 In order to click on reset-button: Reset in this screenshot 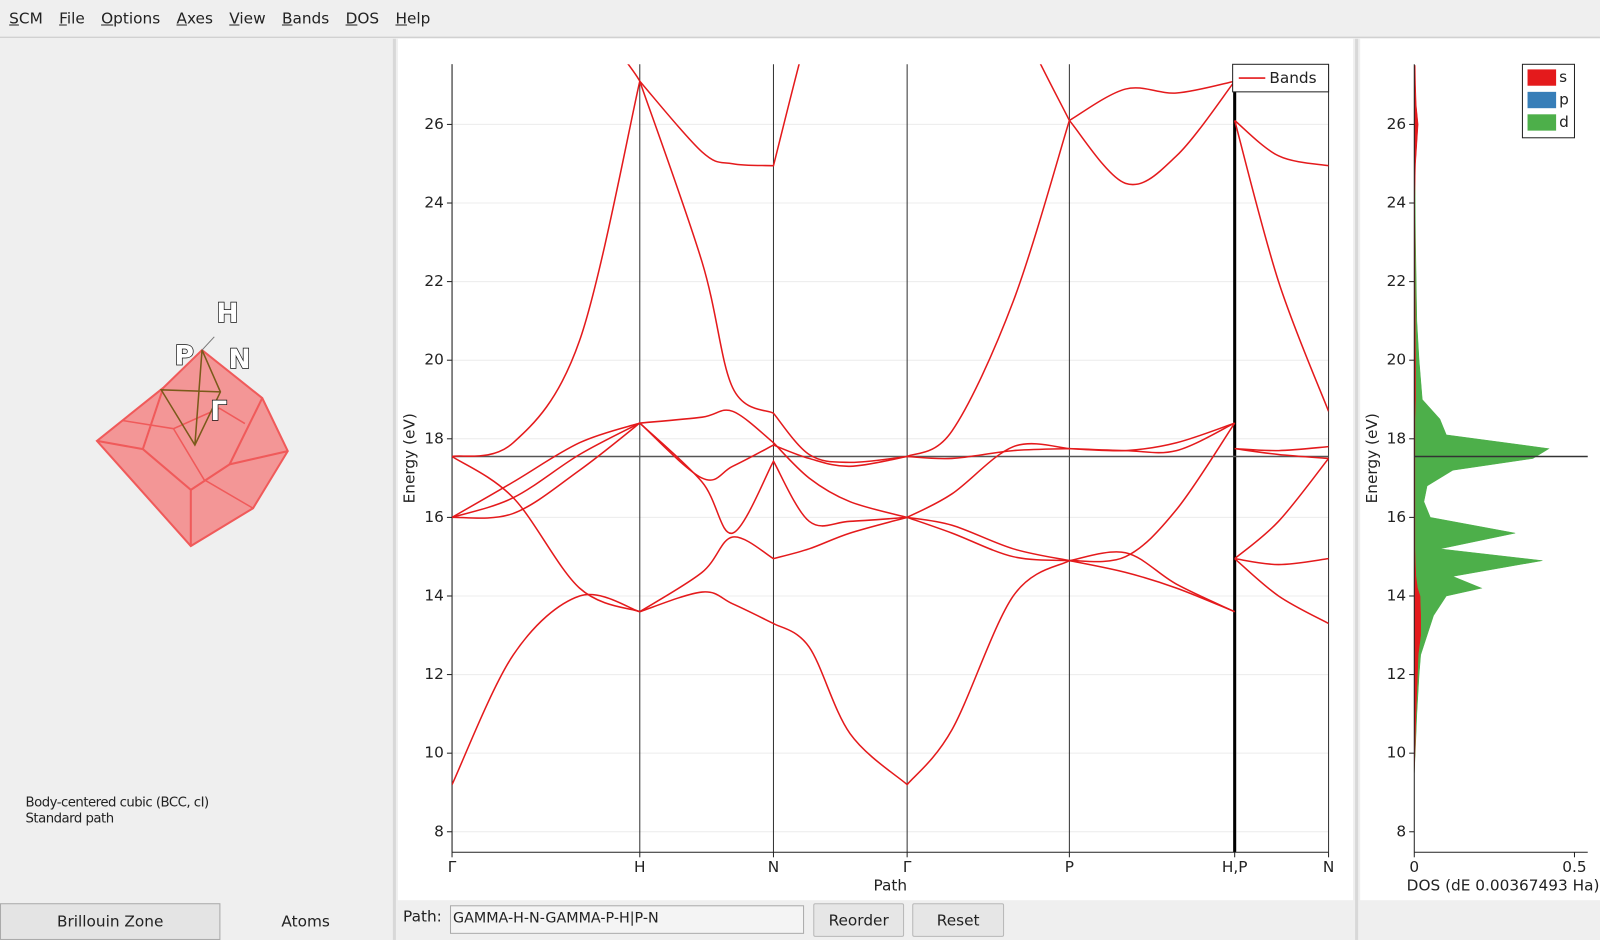, I will do `click(958, 920)`.